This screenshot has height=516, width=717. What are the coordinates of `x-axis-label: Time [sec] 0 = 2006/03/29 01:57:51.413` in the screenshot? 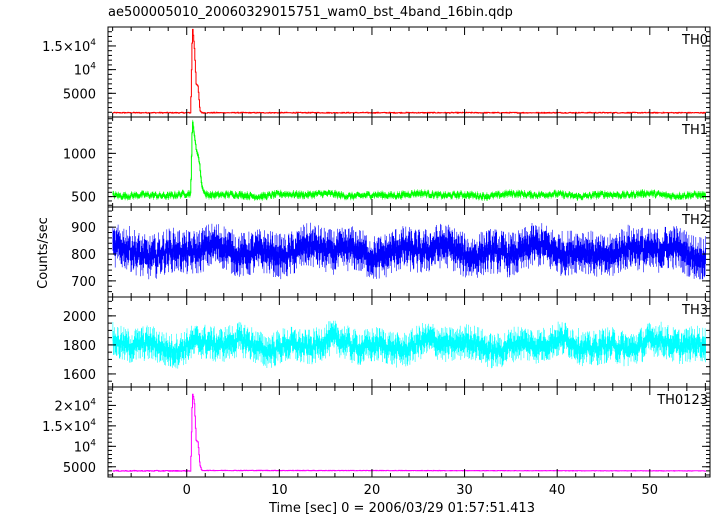 It's located at (401, 508).